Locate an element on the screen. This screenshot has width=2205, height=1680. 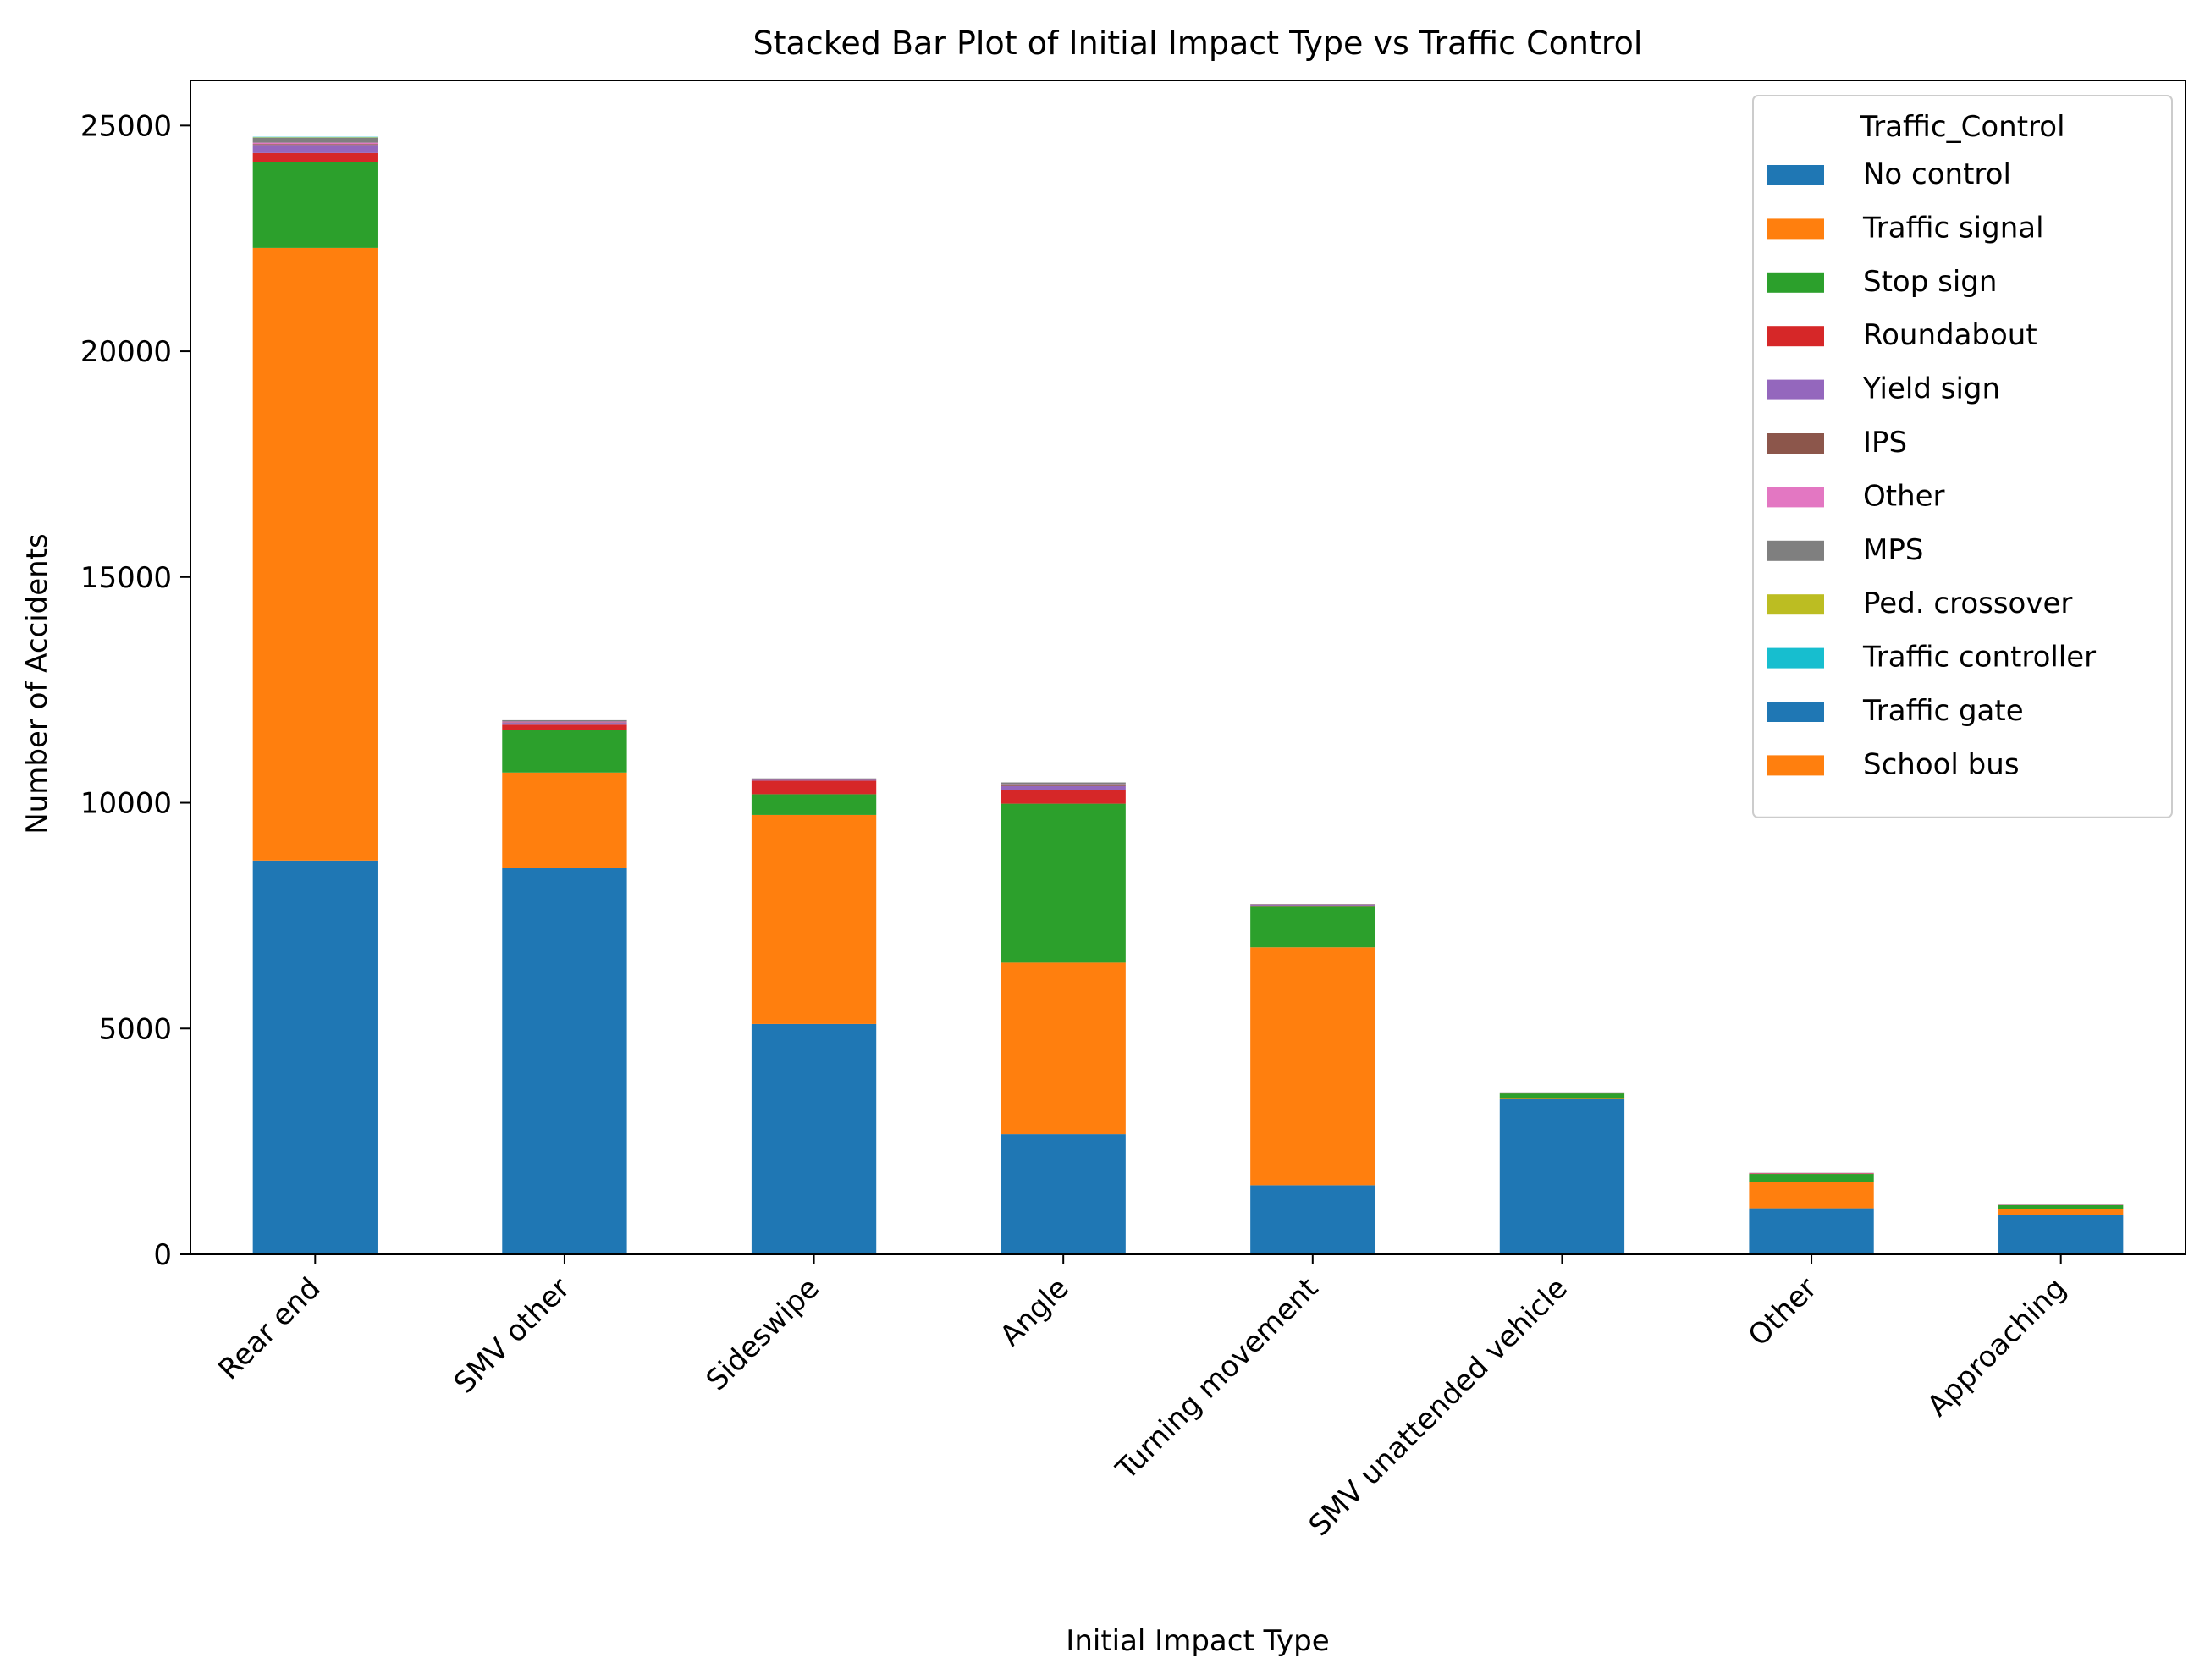
y-axis-label: Number of Accidents is located at coordinates (37, 683).